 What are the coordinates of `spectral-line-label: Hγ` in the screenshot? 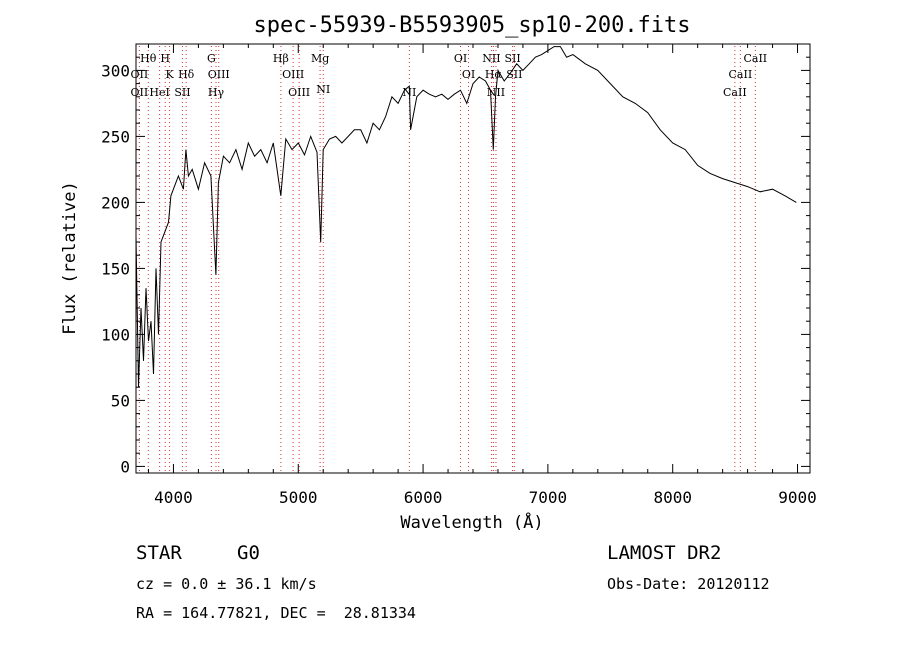 It's located at (216, 92).